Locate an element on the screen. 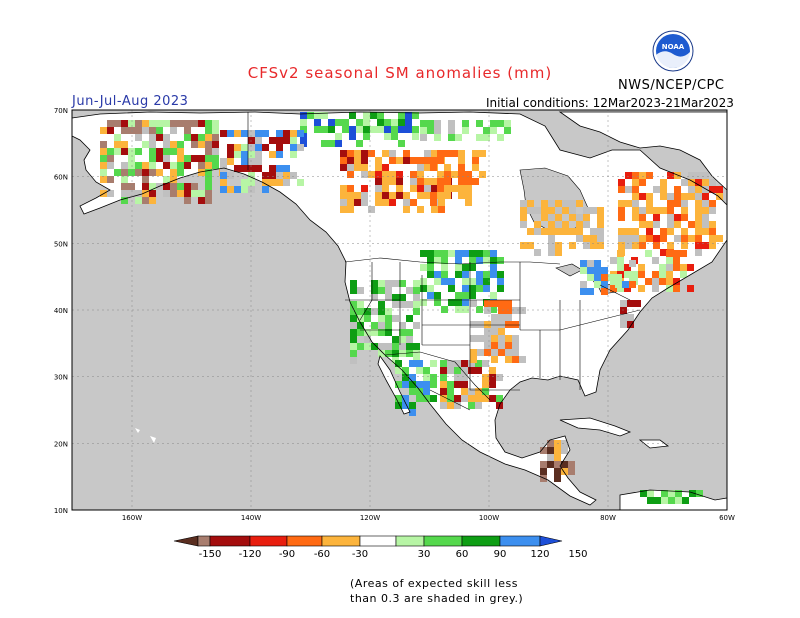 This screenshot has width=800, height=618. colorbar-segment is located at coordinates (520, 541).